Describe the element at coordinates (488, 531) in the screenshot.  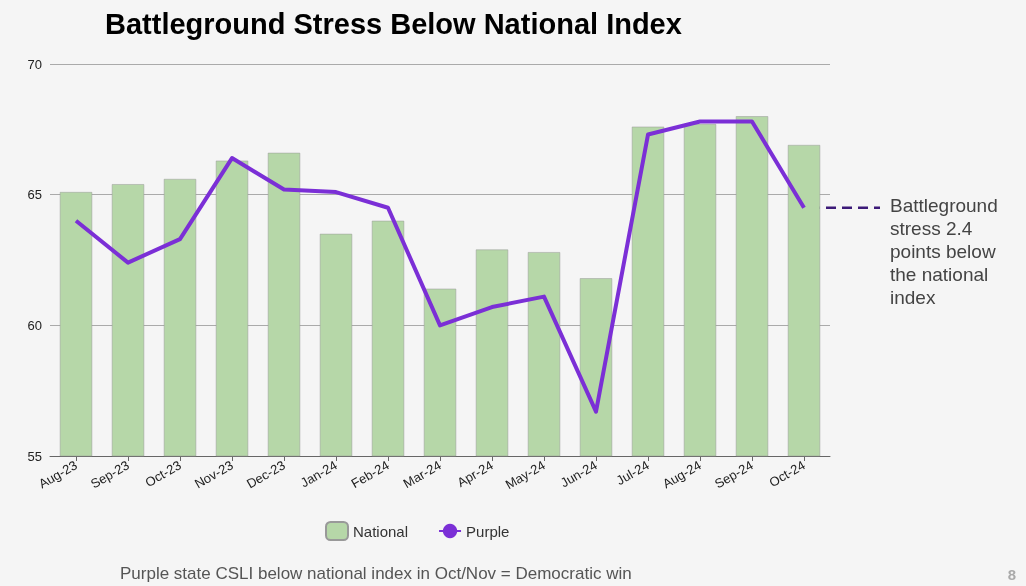
I see `legend-label: Purple` at that location.